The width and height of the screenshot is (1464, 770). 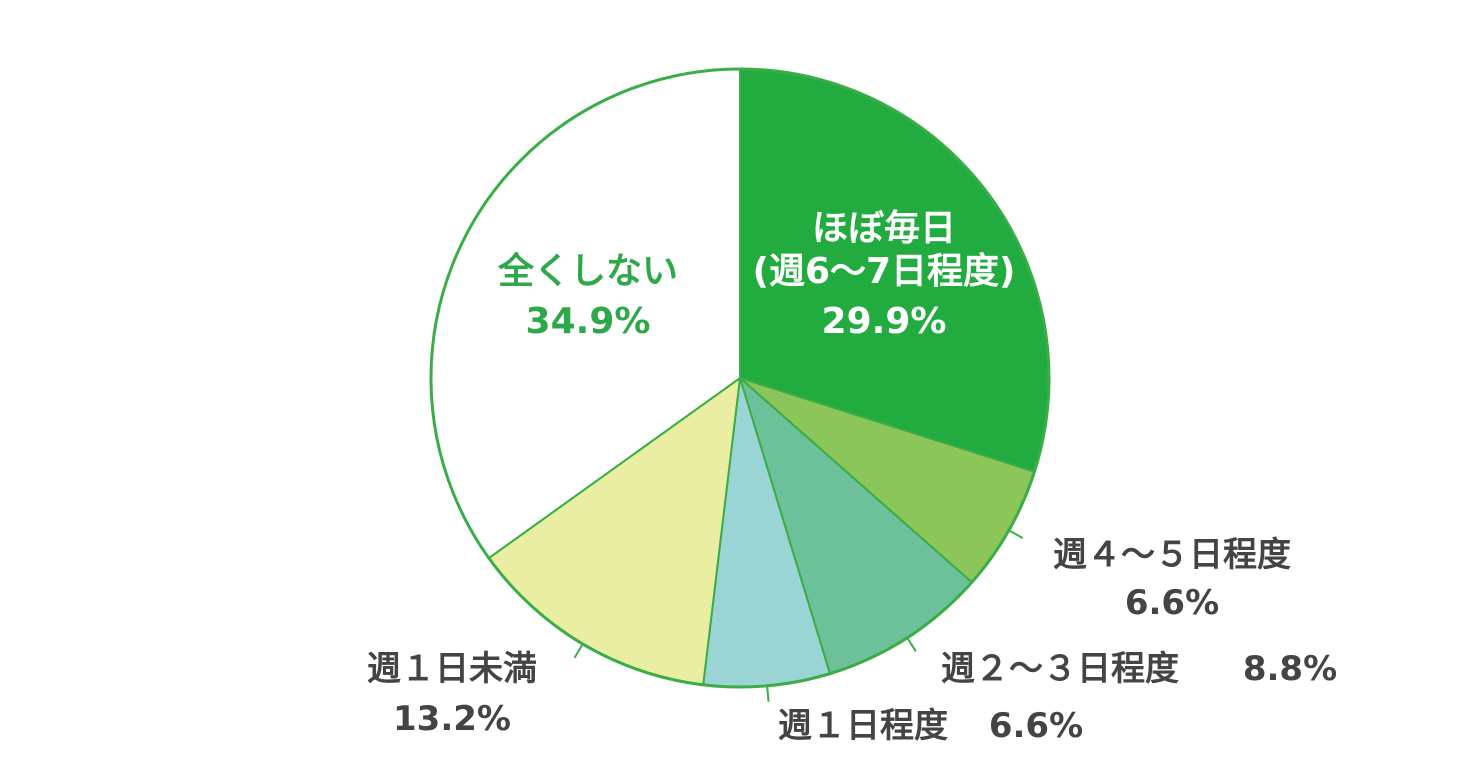 I want to click on slice-value-2-3days: 8.8%, so click(x=1290, y=669).